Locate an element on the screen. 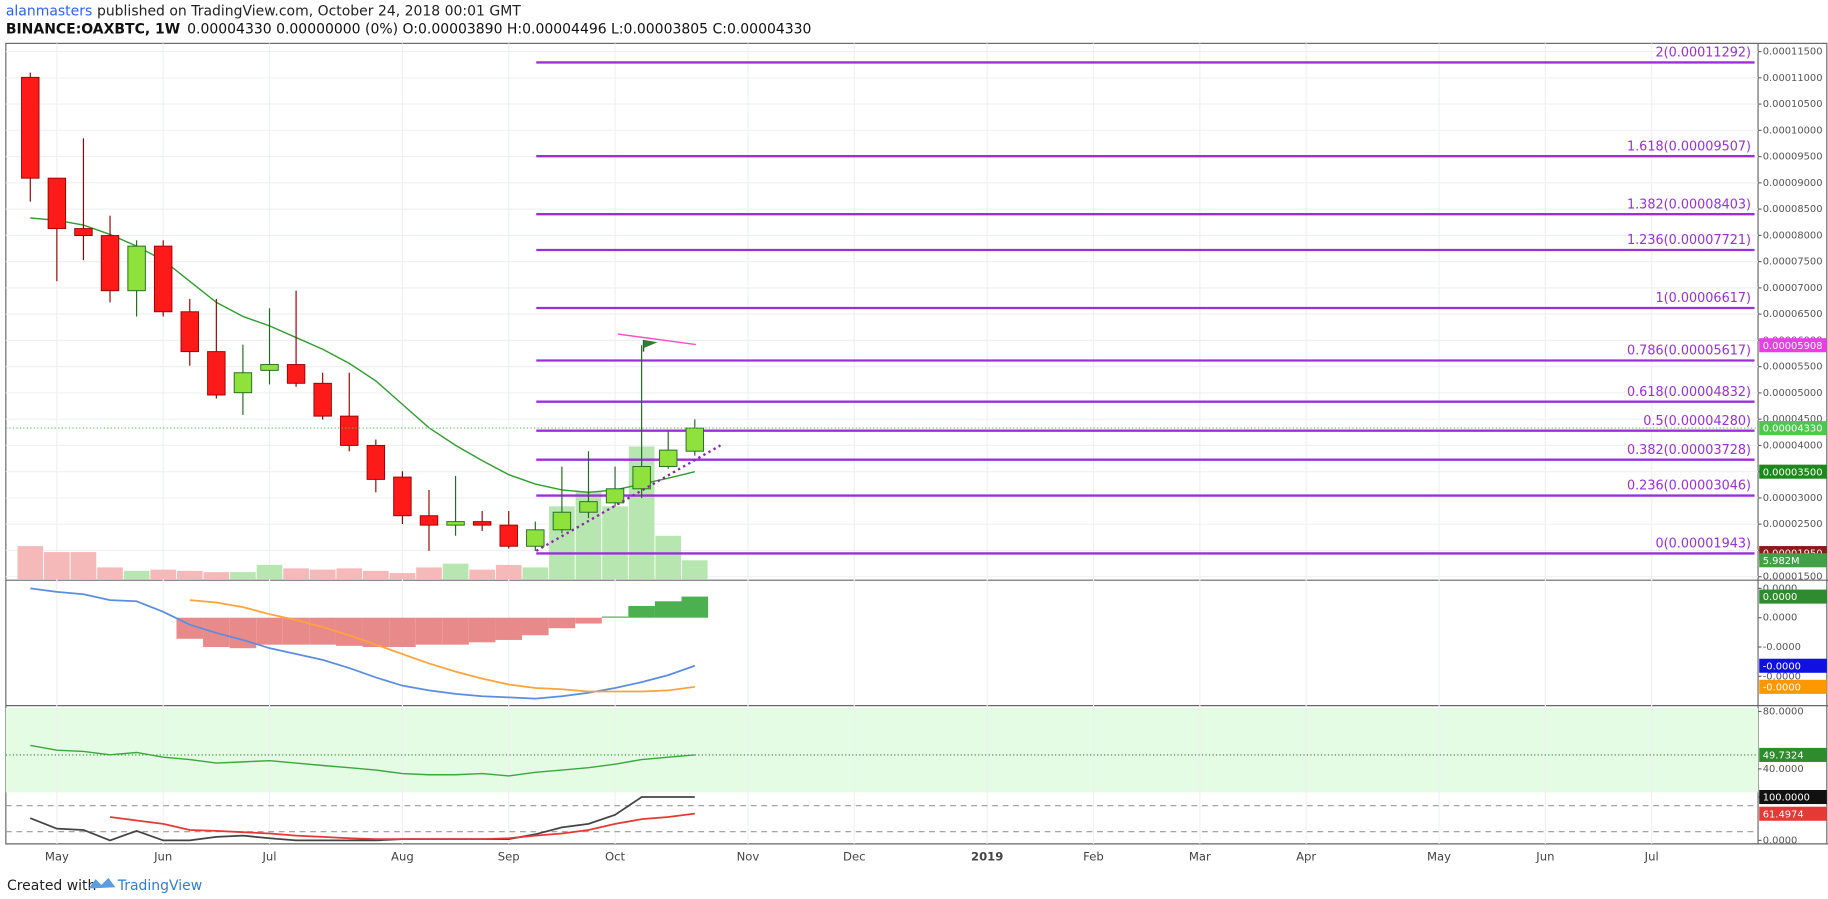  symbol: BINANCE:OAXBTC, 1W is located at coordinates (93, 29).